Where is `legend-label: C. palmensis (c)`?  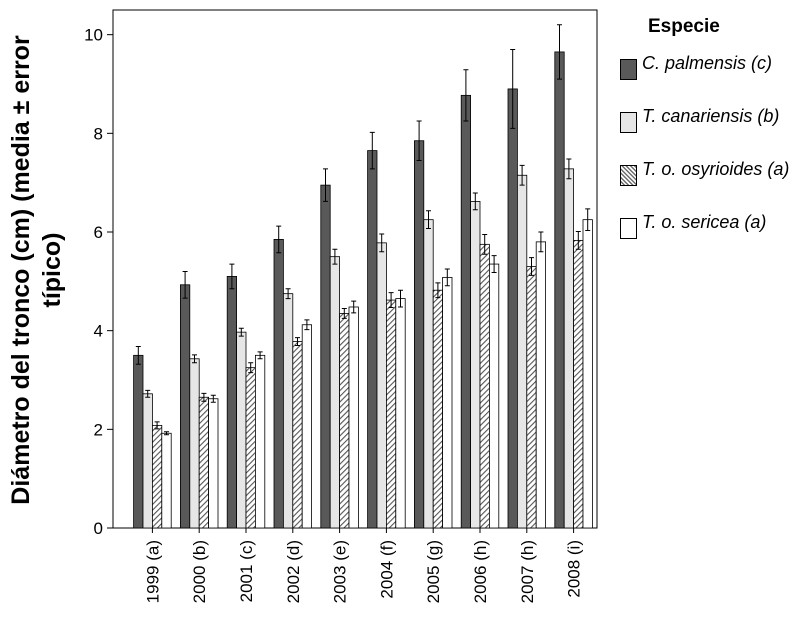 legend-label: C. palmensis (c) is located at coordinates (707, 63).